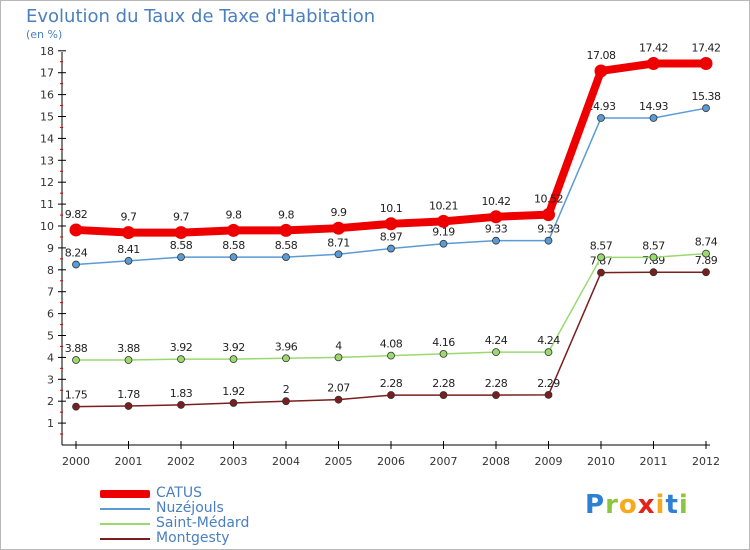 This screenshot has width=750, height=550. What do you see at coordinates (47, 138) in the screenshot?
I see `y-tick-label: 14` at bounding box center [47, 138].